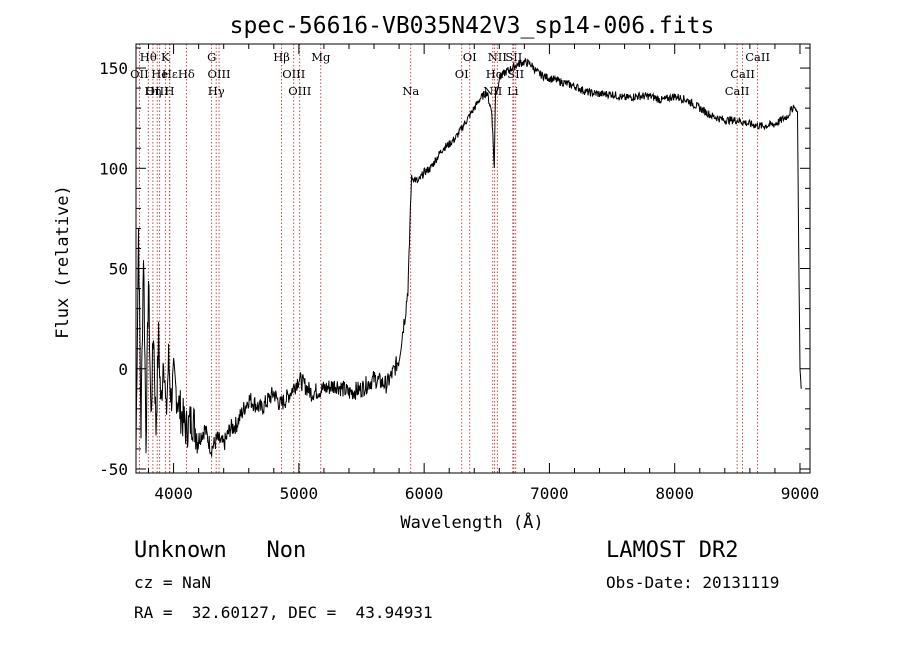 The height and width of the screenshot is (649, 900). I want to click on y-tick-label: 0, so click(123, 369).